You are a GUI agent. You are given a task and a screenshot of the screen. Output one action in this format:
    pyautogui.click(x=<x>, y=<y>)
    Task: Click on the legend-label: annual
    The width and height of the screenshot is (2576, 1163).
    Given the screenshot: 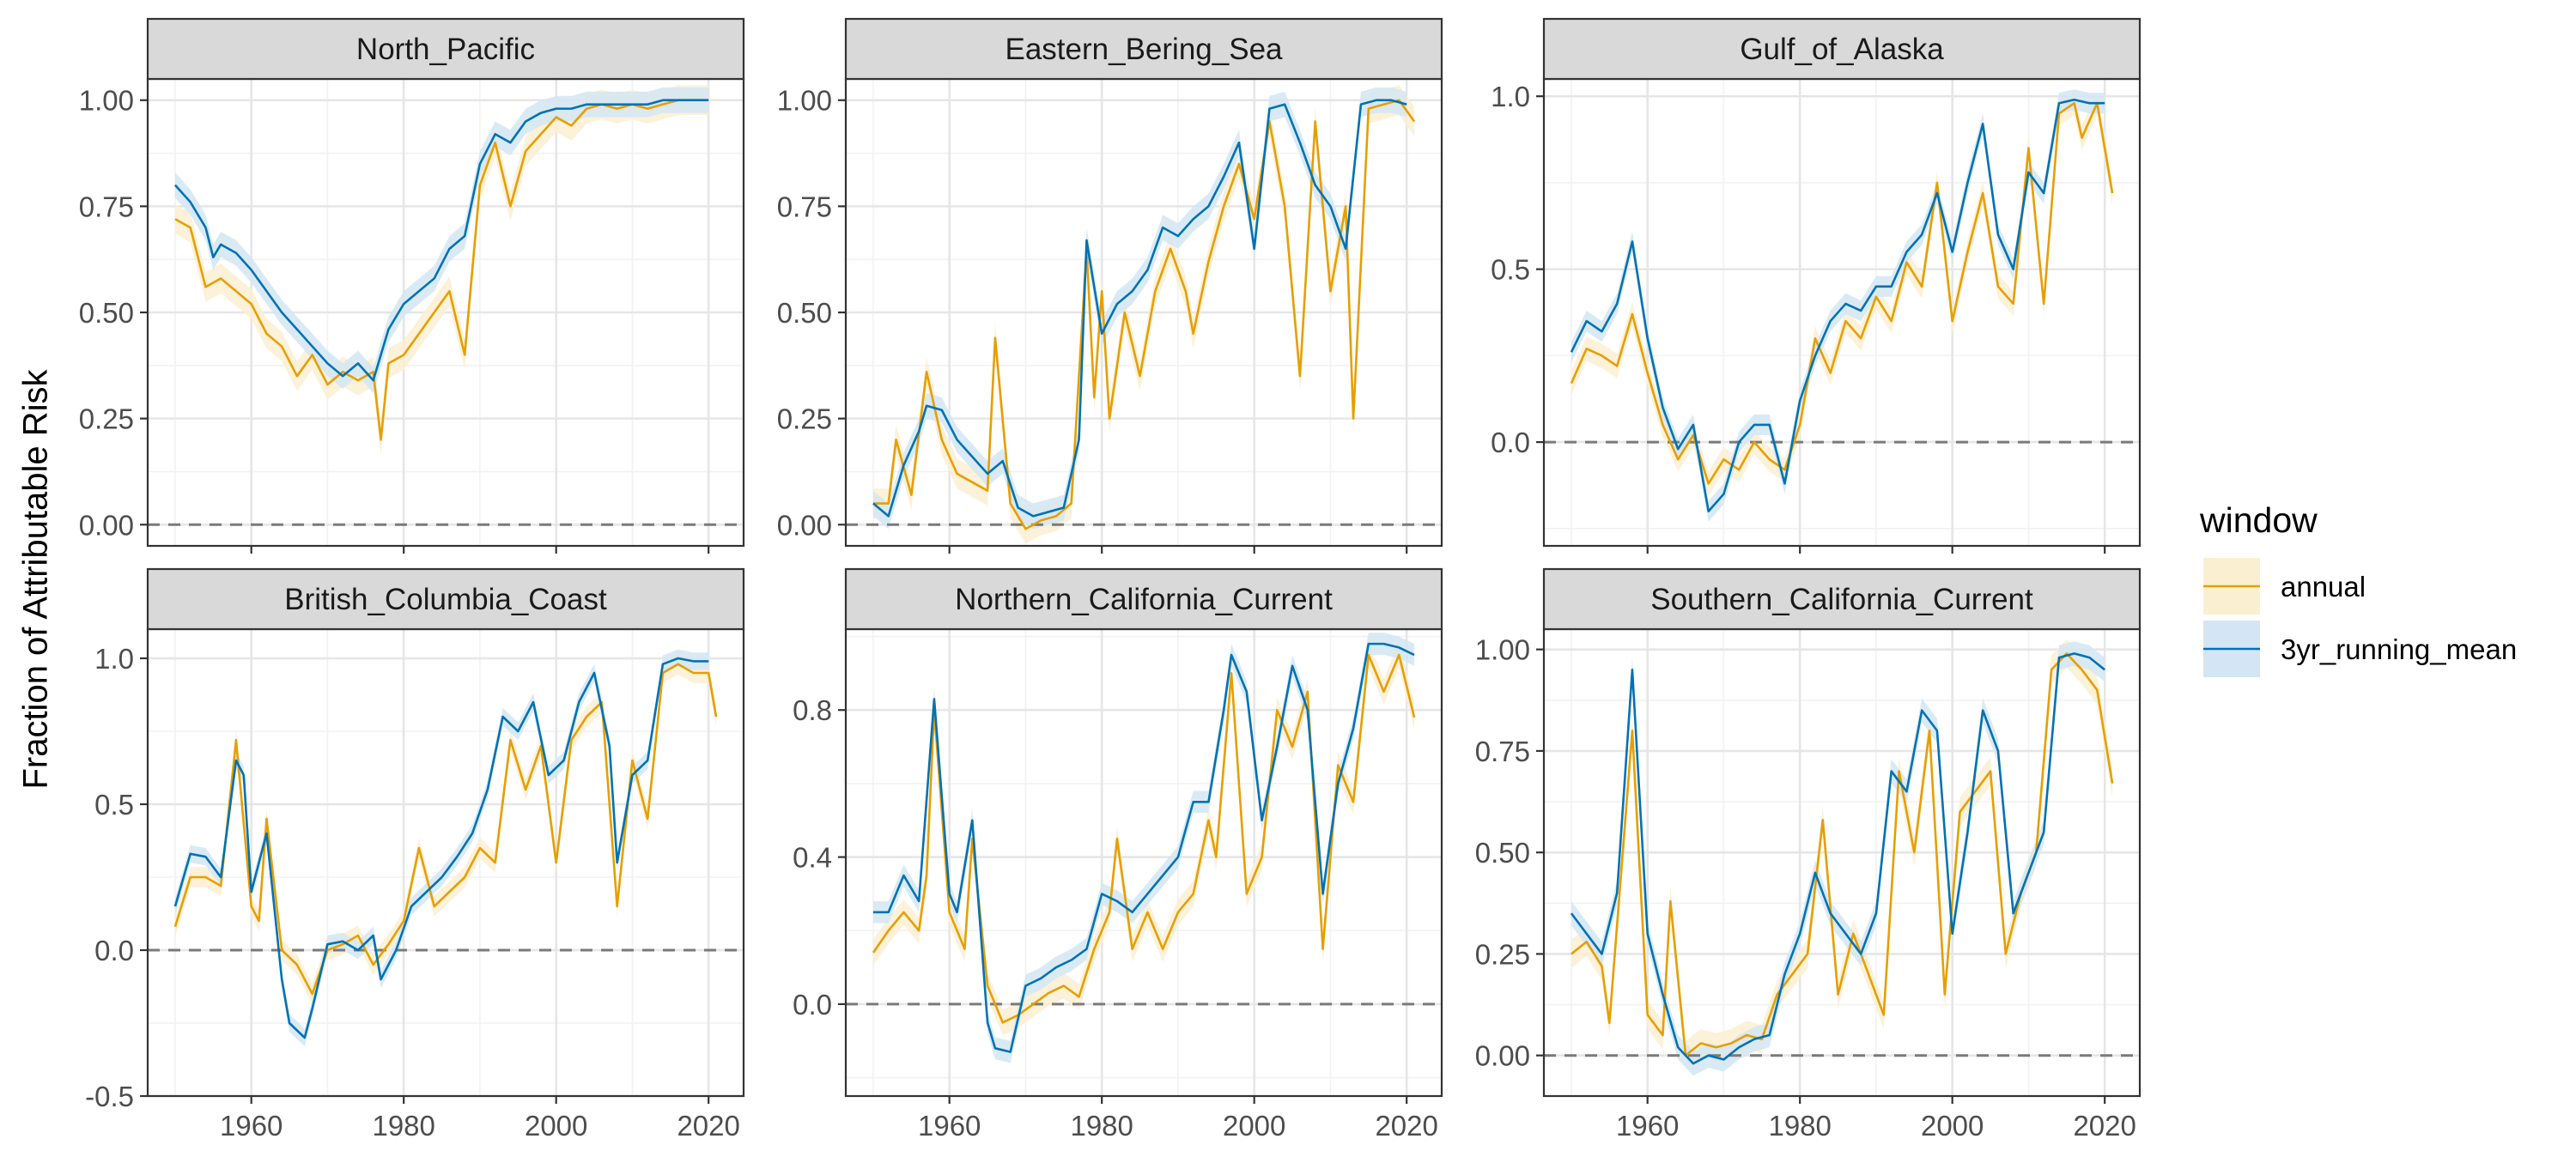 What is the action you would take?
    pyautogui.click(x=2324, y=587)
    